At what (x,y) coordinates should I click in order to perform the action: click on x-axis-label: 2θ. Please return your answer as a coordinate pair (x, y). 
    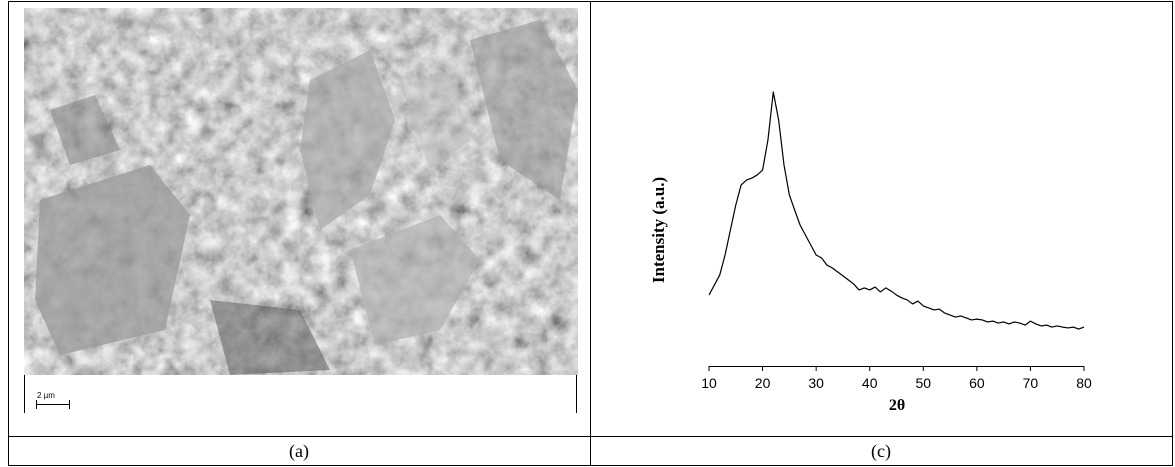
    Looking at the image, I should click on (897, 405).